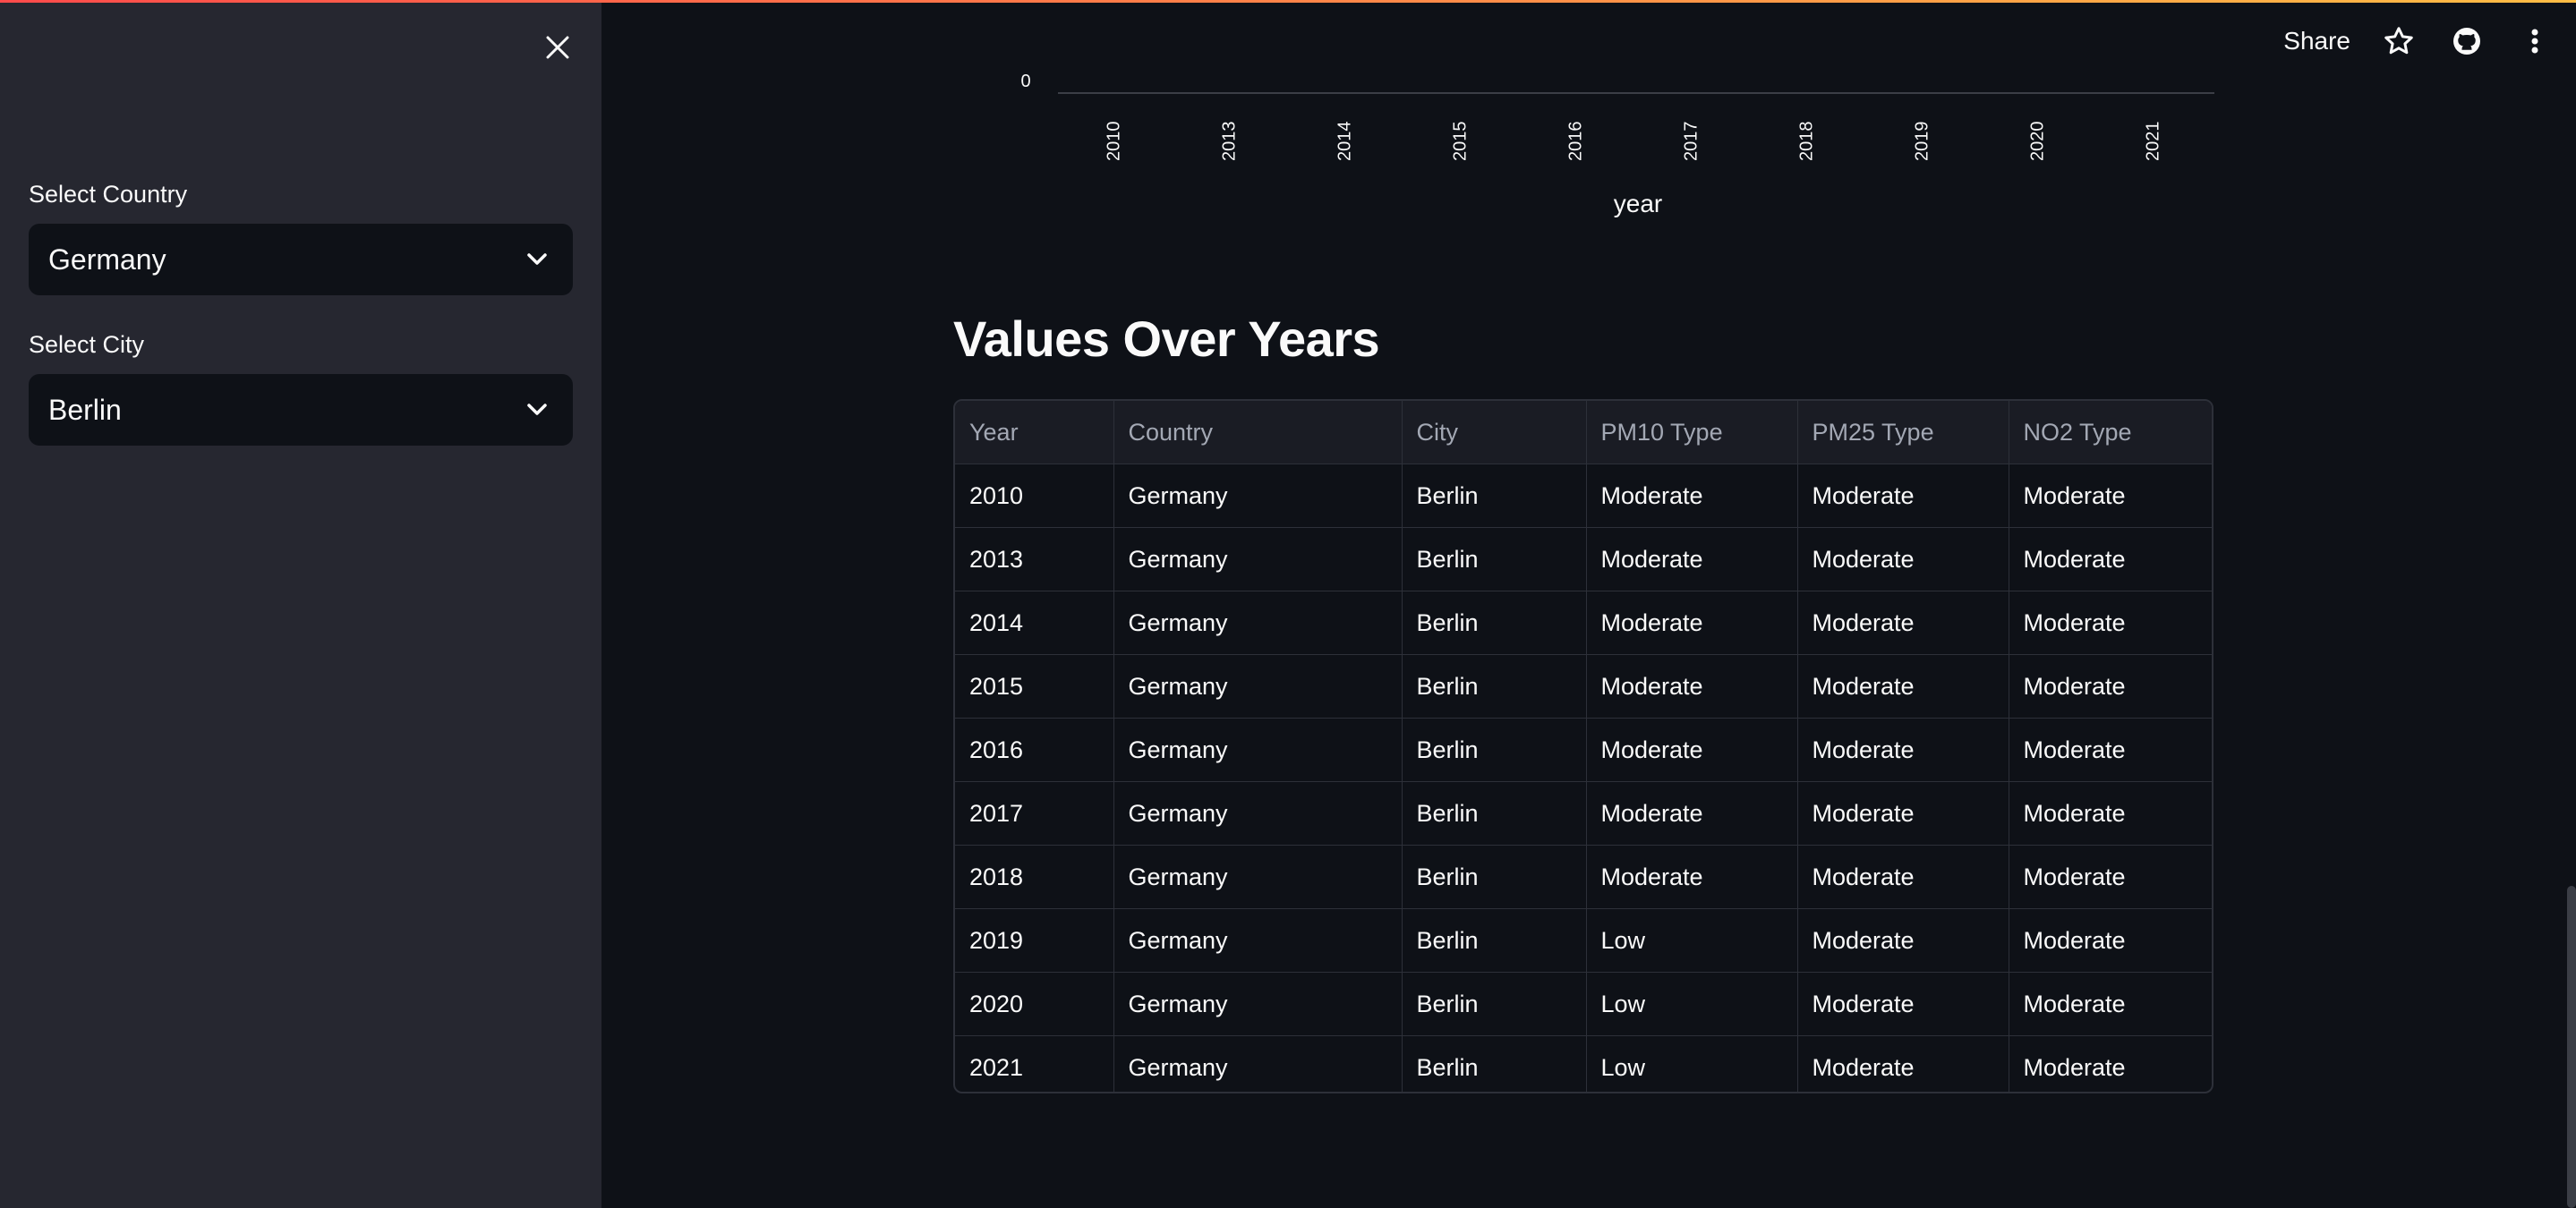 The width and height of the screenshot is (2576, 1208). What do you see at coordinates (1034, 559) in the screenshot?
I see `table-cell: 2013` at bounding box center [1034, 559].